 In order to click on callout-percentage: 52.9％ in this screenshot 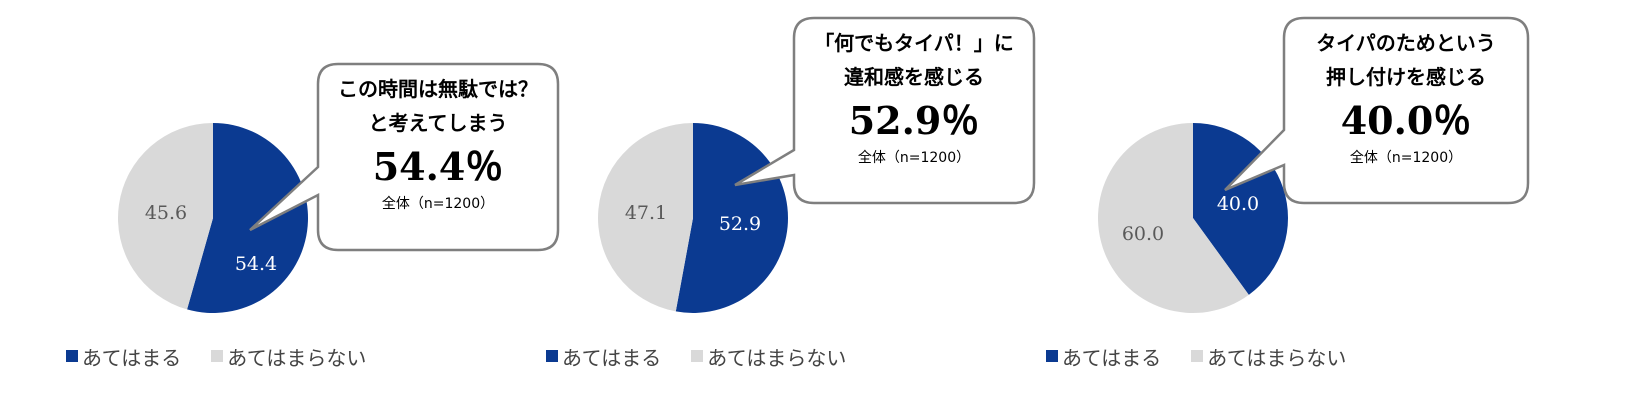, I will do `click(914, 120)`.